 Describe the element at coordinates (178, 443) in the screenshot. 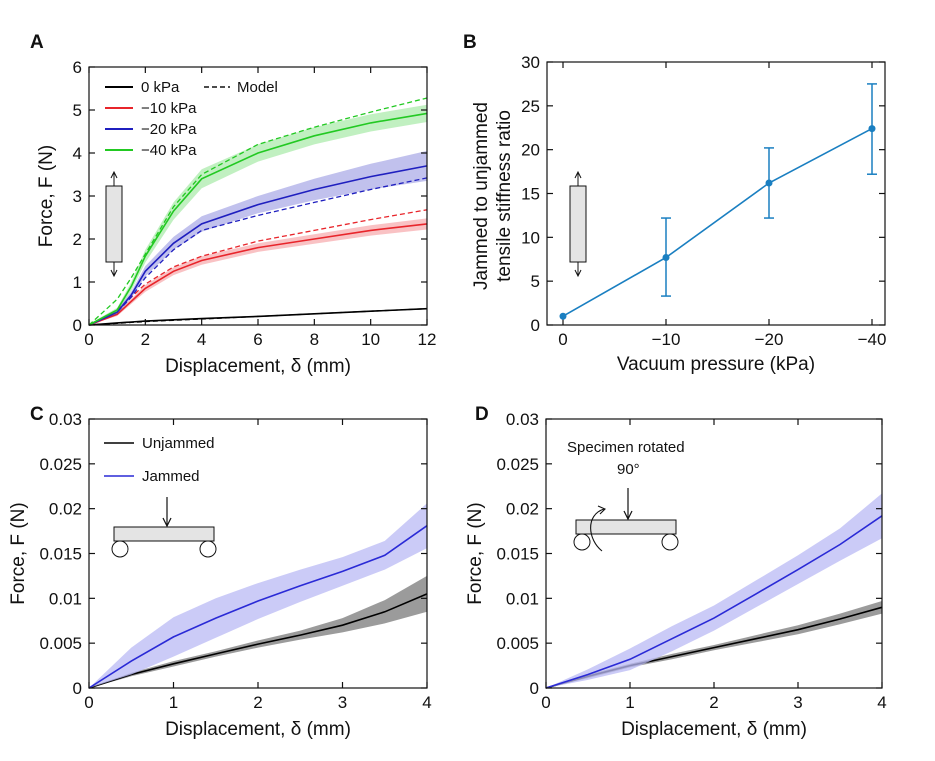

I see `chart-c-legend-label: Unjammed` at that location.